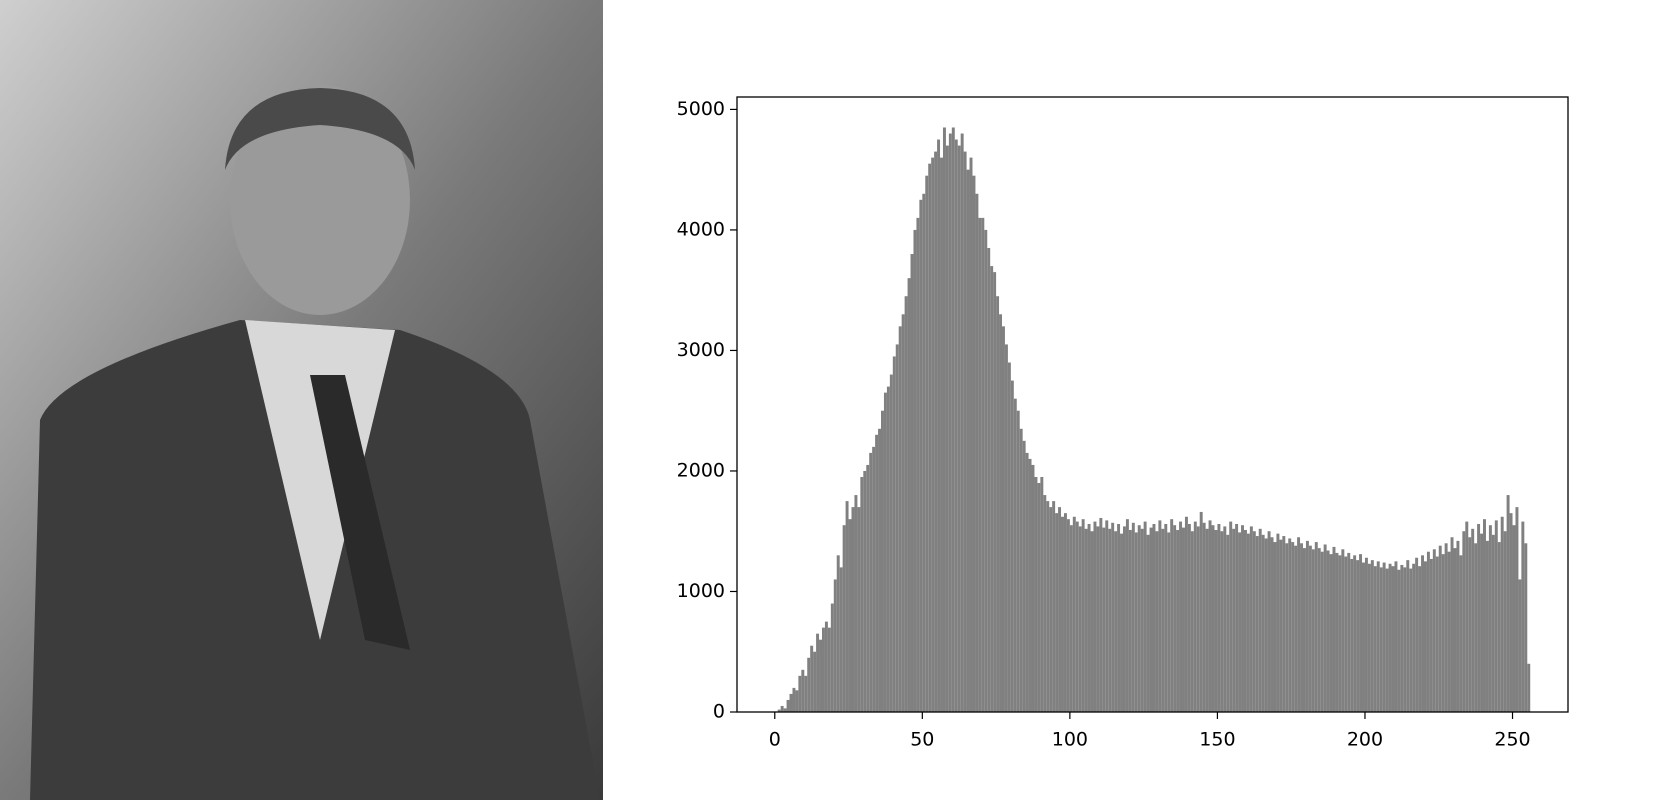 The height and width of the screenshot is (800, 1666). Describe the element at coordinates (1070, 740) in the screenshot. I see `x-tick-label: 100` at that location.